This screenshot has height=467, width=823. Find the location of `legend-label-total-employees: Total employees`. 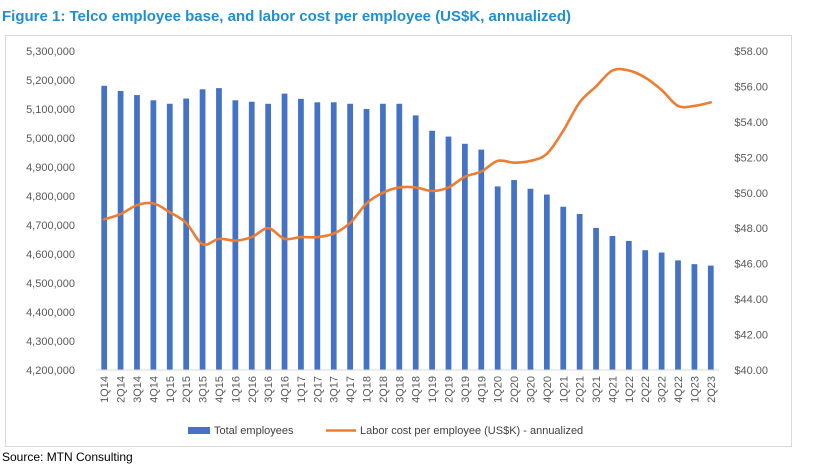

legend-label-total-employees: Total employees is located at coordinates (254, 431).